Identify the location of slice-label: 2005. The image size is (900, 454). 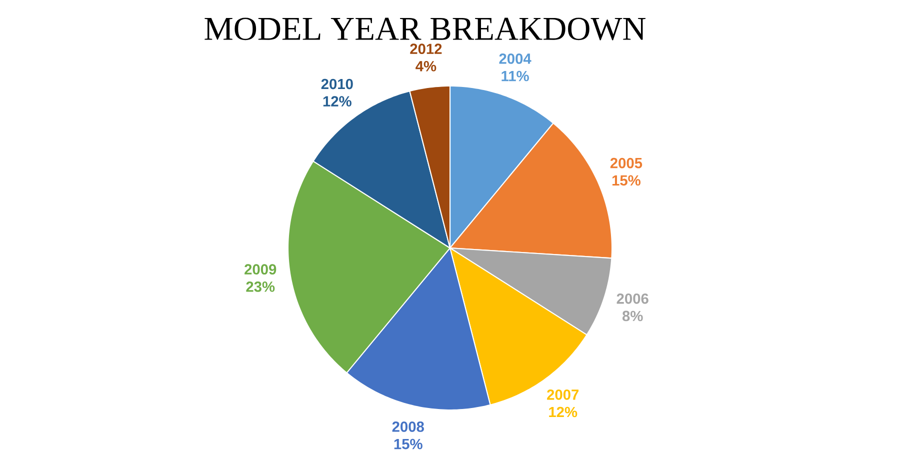
(626, 163).